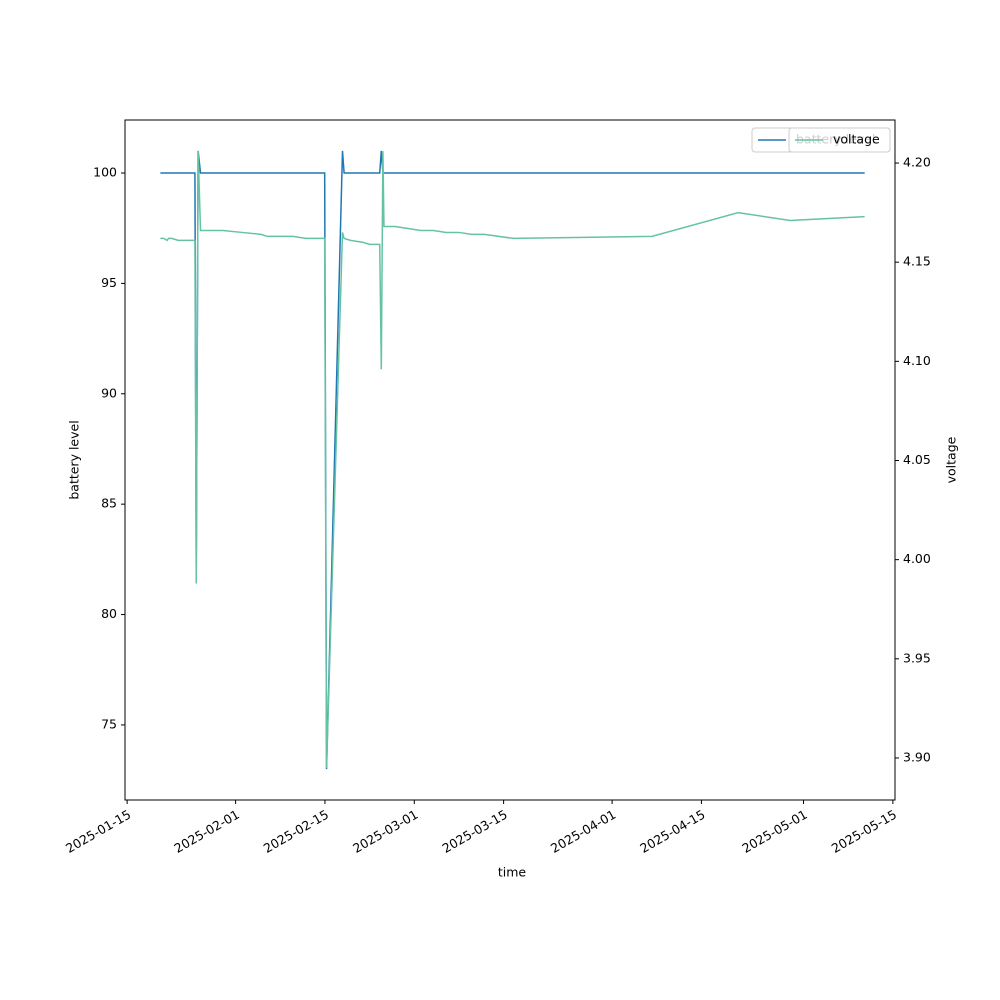  I want to click on y2-tick-label: 4.00, so click(917, 558).